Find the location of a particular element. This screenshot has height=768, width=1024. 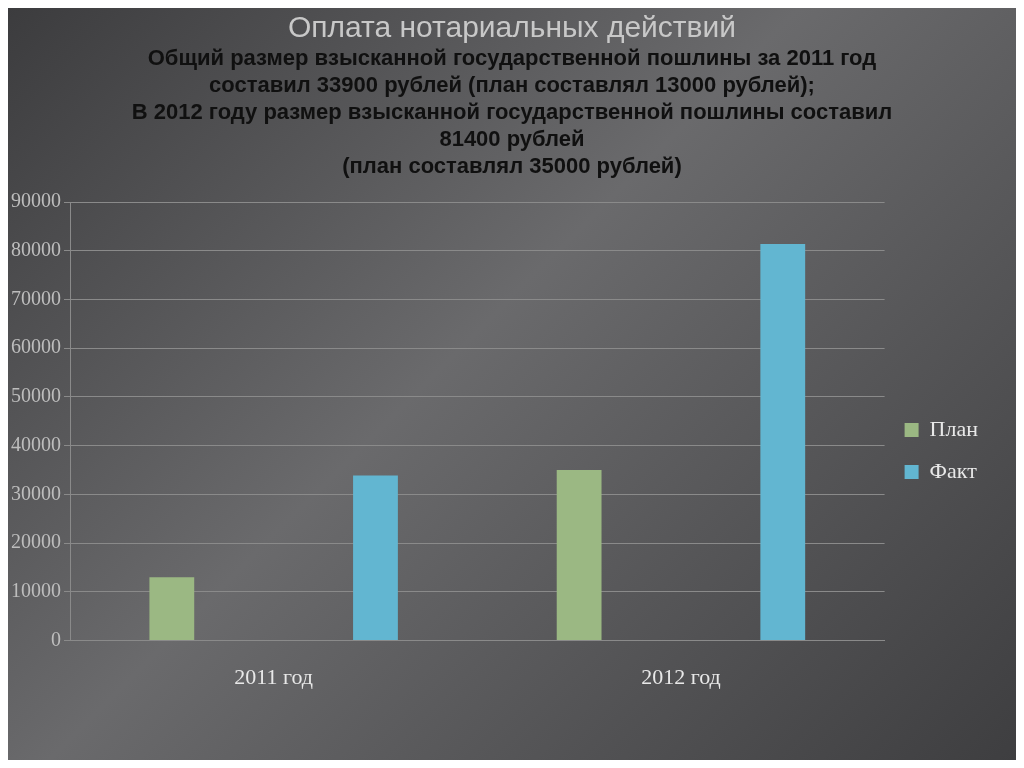

y-tick-label: 80000 is located at coordinates (36, 248).